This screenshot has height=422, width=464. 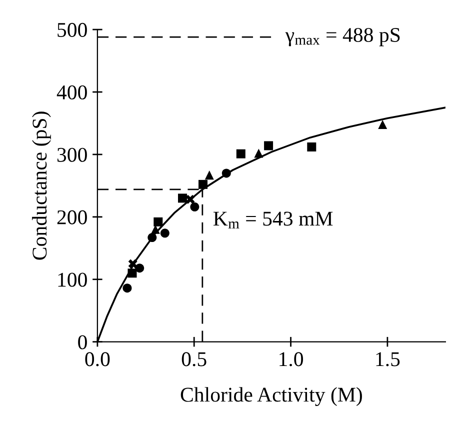 I want to click on x-tick-label: 1.0, so click(x=291, y=359).